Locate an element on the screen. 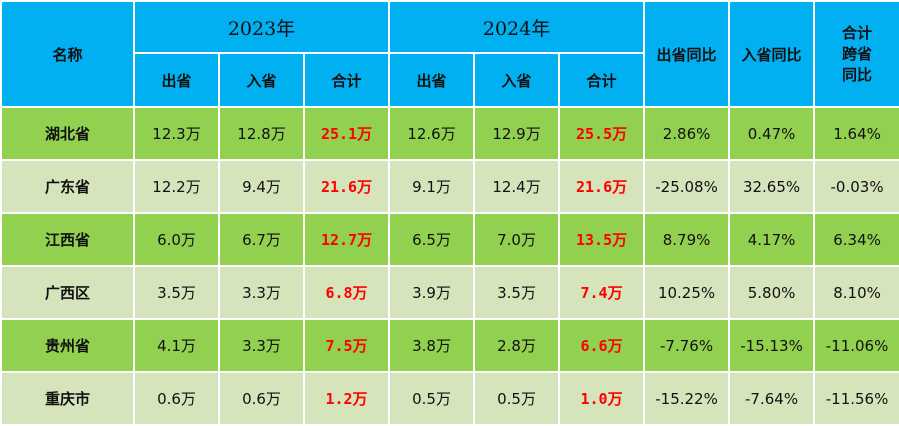 Image resolution: width=899 pixels, height=426 pixels. in-2024-cell: 3.5万 is located at coordinates (517, 292).